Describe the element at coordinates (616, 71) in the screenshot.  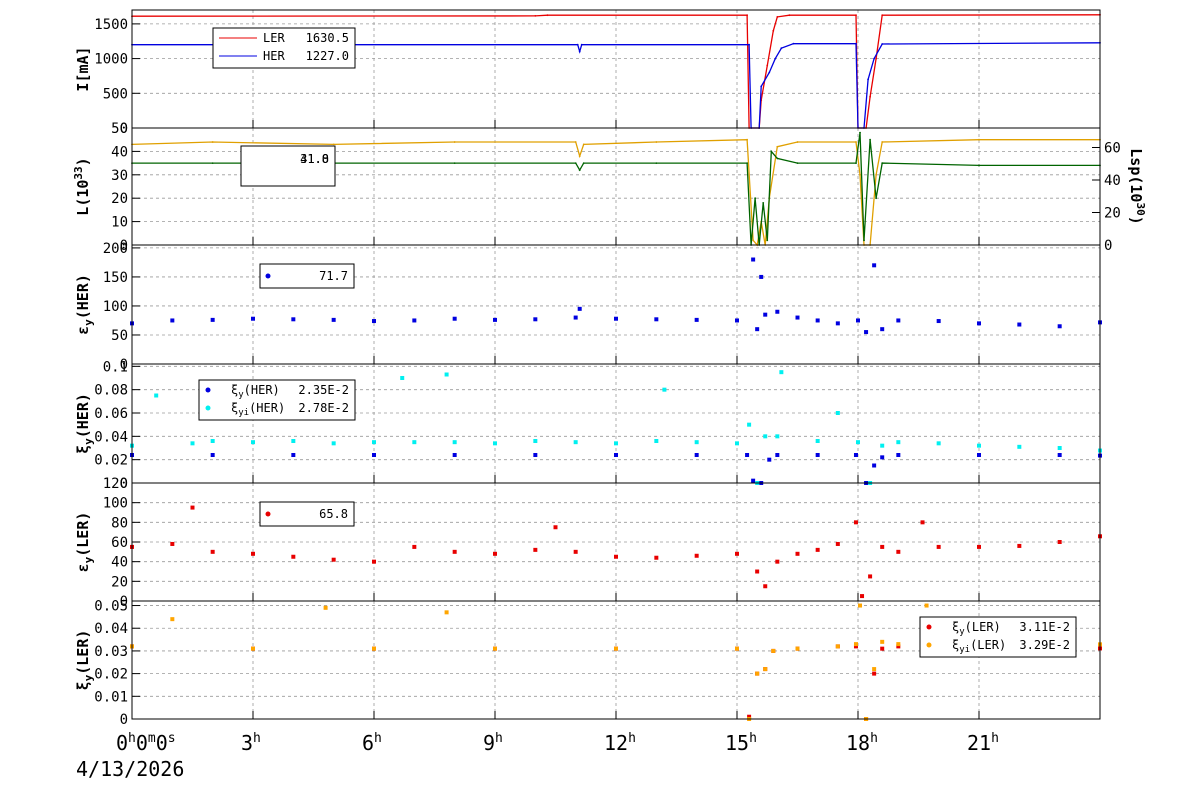
I see `series-line-ler` at that location.